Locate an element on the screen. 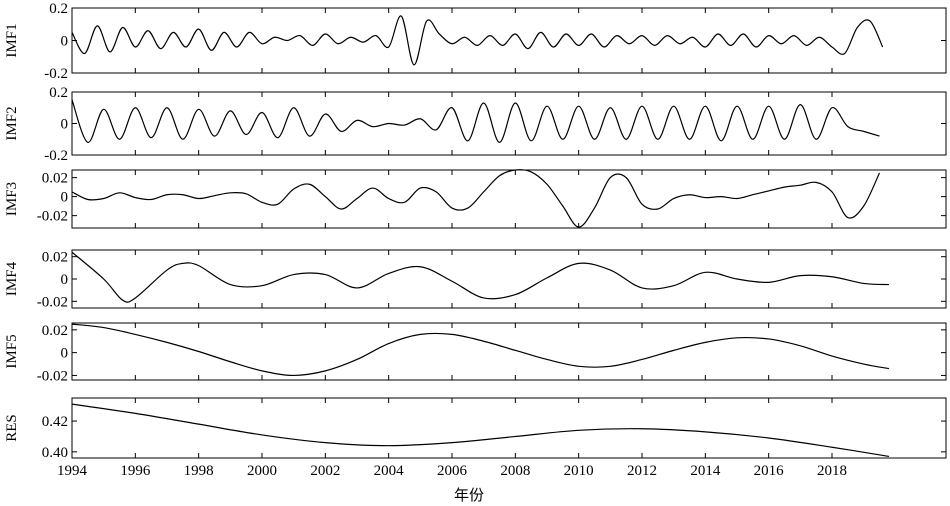 This screenshot has width=950, height=506. y-axis-label: IMF5 is located at coordinates (12, 351).